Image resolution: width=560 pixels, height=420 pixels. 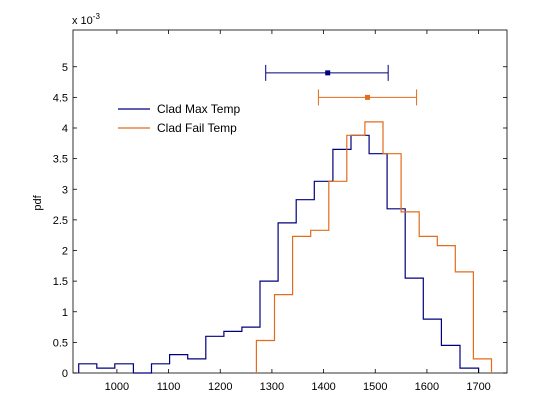 I want to click on x-tick-label: 1600, so click(x=427, y=387).